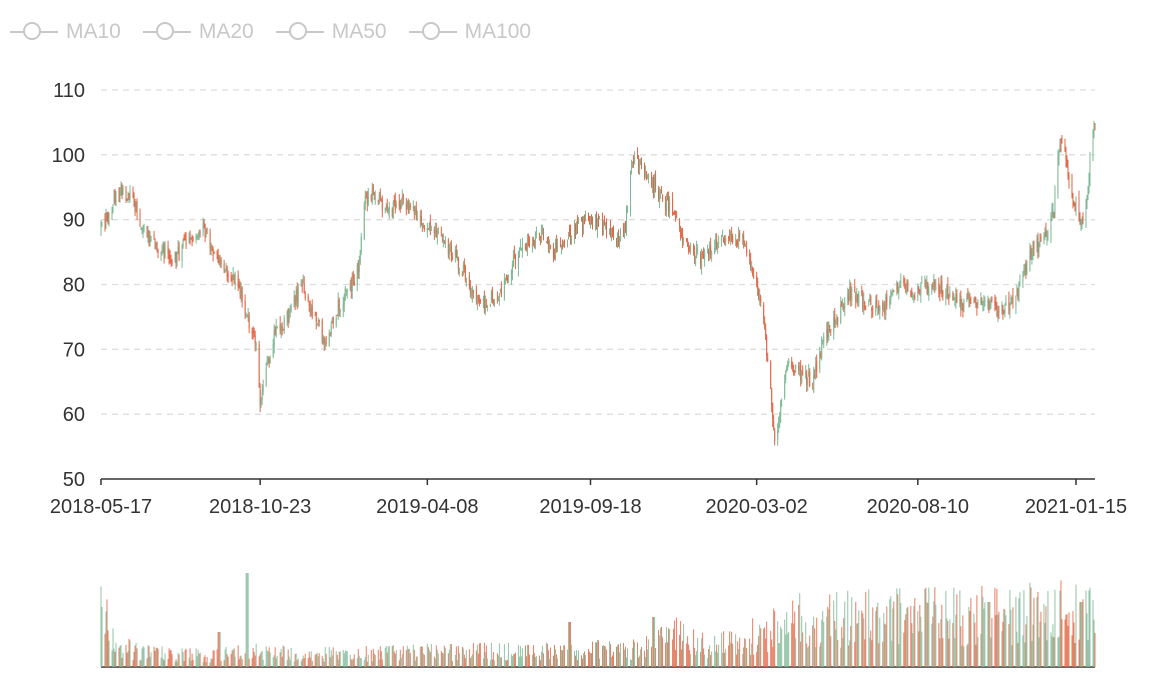 The width and height of the screenshot is (1154, 682). What do you see at coordinates (331, 32) in the screenshot?
I see `legend-item-ma50: MA50` at bounding box center [331, 32].